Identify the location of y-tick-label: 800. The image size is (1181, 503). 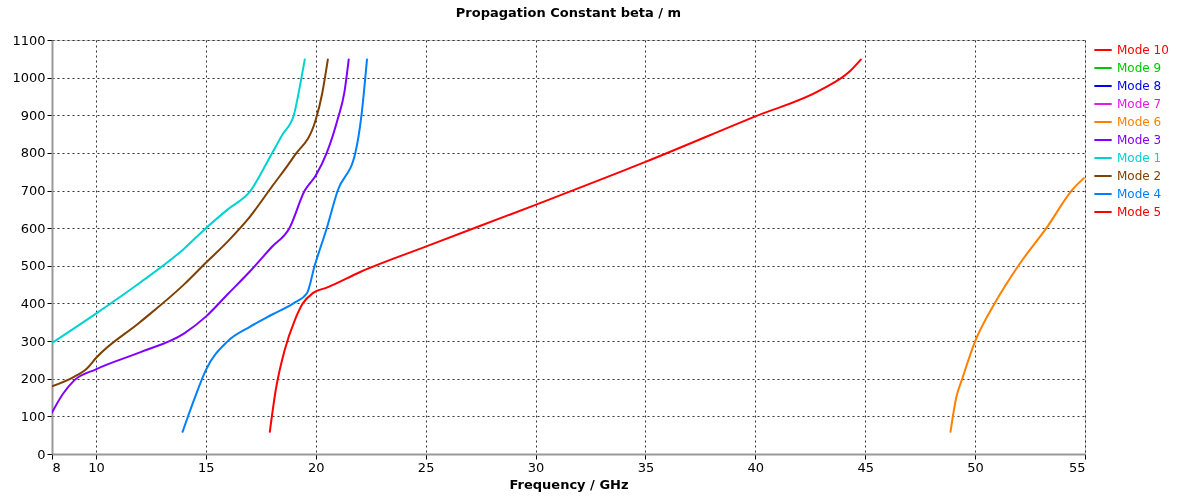
(33, 153).